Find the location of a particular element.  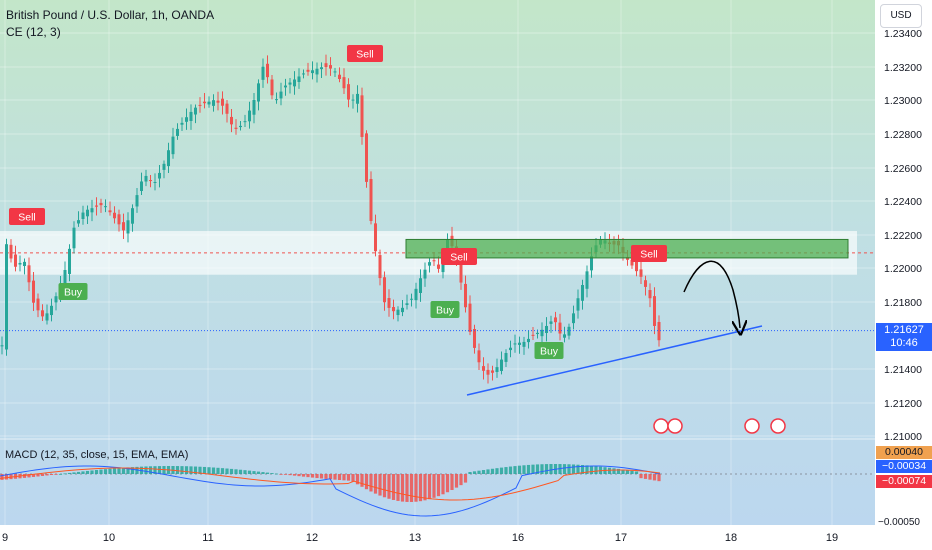

signal-text: Sell is located at coordinates (27, 218).